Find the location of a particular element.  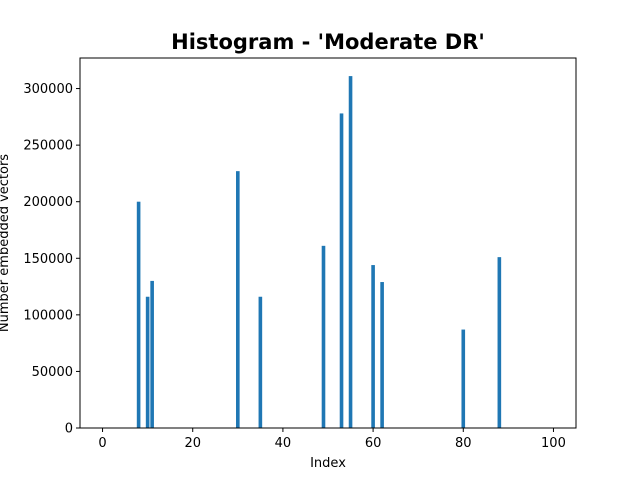

x-tick-label: 20 is located at coordinates (192, 443).